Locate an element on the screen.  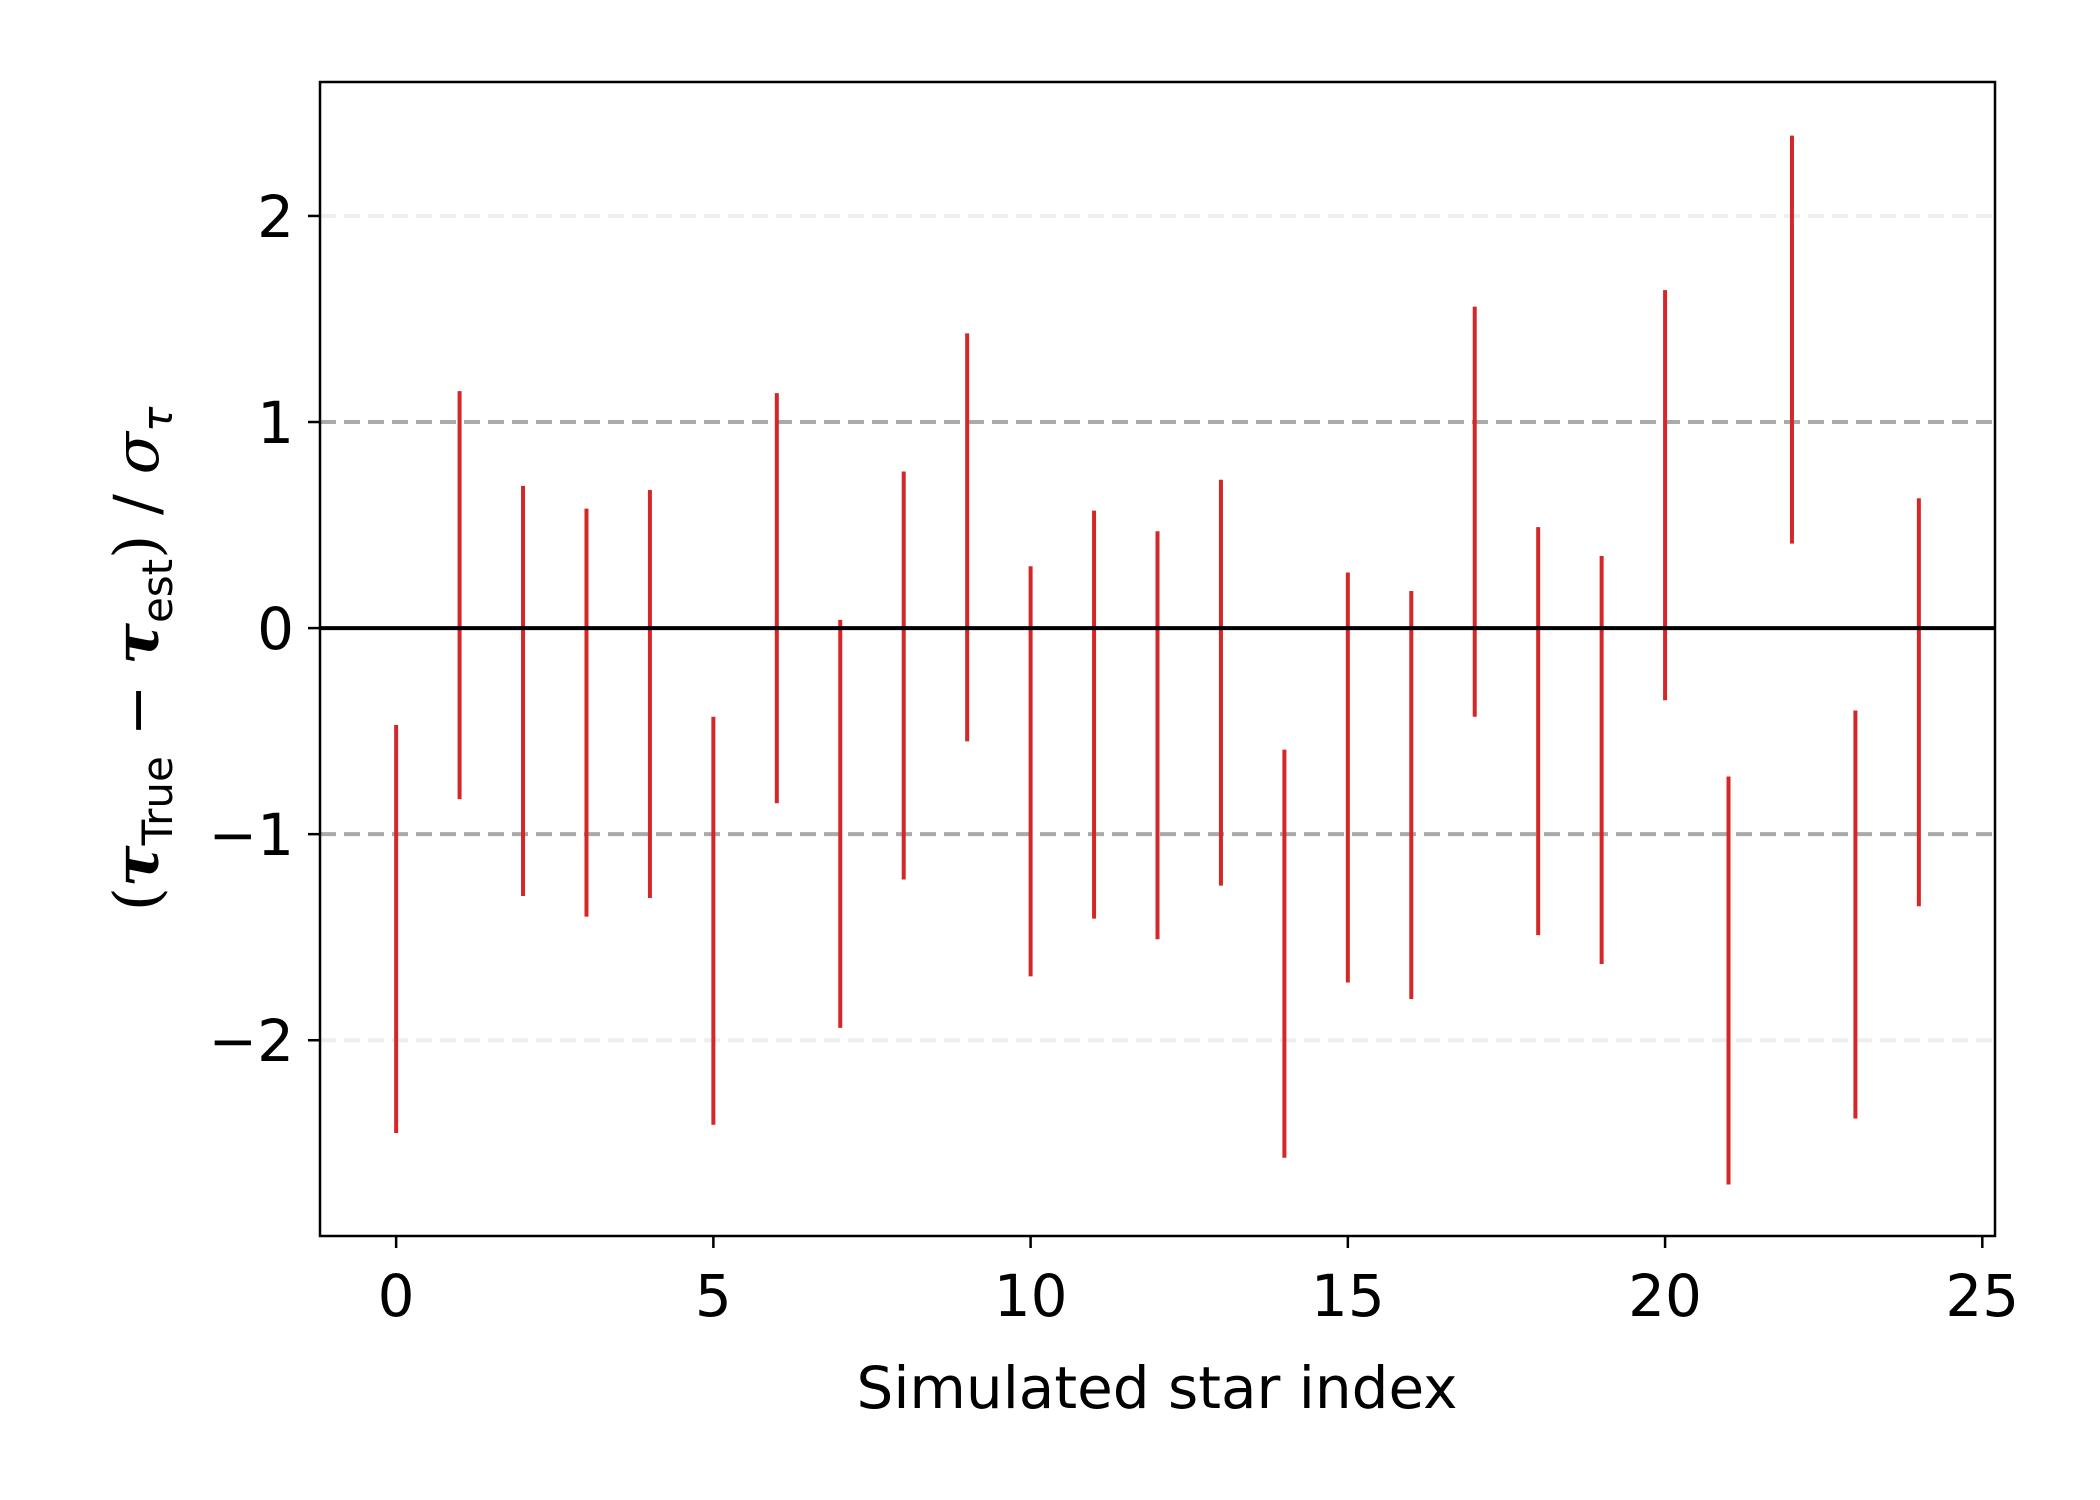
x-tick-label: 0 is located at coordinates (396, 1296).